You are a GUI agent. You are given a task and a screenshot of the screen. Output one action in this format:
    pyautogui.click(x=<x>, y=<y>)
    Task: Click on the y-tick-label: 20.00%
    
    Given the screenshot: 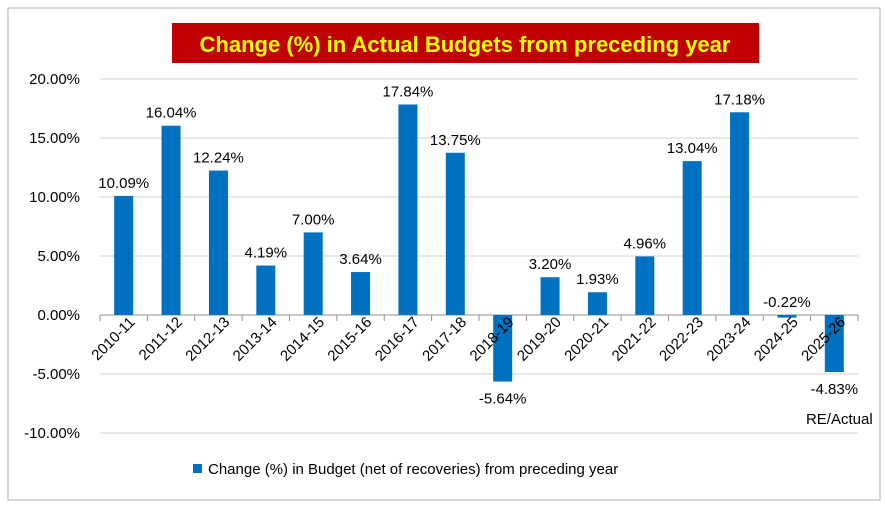 What is the action you would take?
    pyautogui.click(x=54, y=79)
    